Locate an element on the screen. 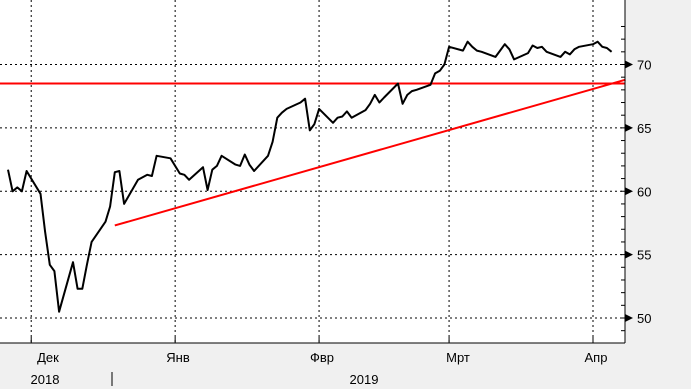 The height and width of the screenshot is (389, 691). y-tick-label: 60 is located at coordinates (644, 191).